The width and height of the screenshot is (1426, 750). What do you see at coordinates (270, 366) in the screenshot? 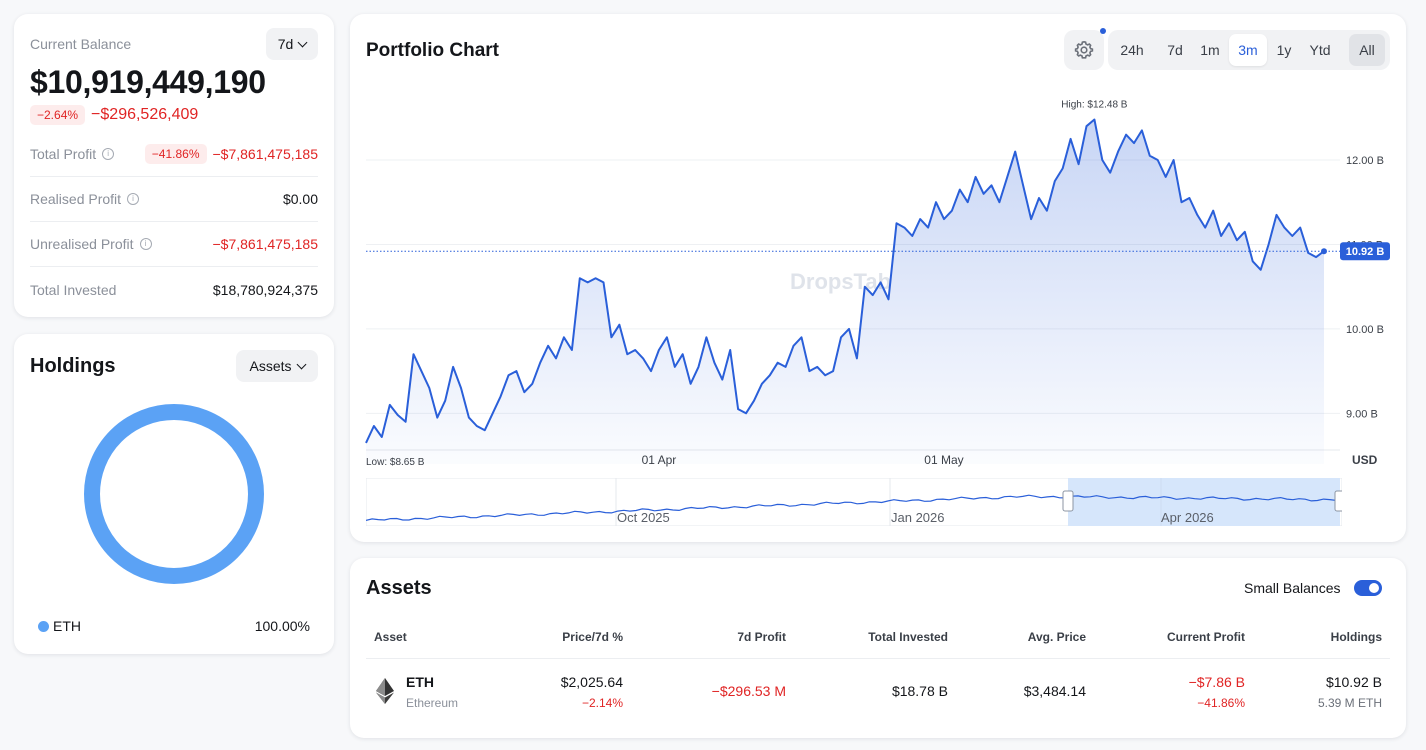
I see `holdings-view-value: Assets` at bounding box center [270, 366].